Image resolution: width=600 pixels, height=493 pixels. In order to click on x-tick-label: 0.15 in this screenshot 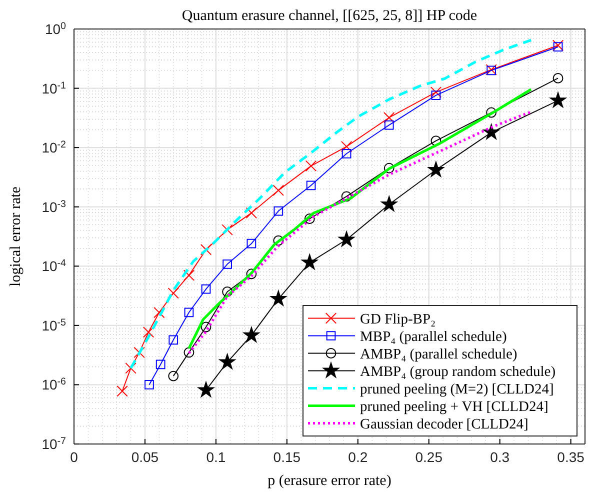, I will do `click(287, 456)`.